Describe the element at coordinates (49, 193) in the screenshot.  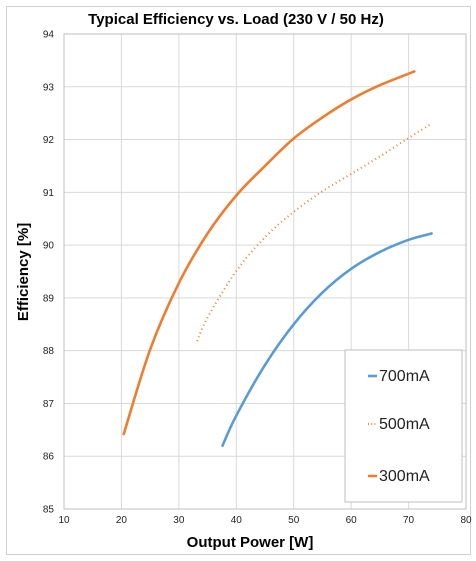
I see `y-tick-label: 91` at that location.